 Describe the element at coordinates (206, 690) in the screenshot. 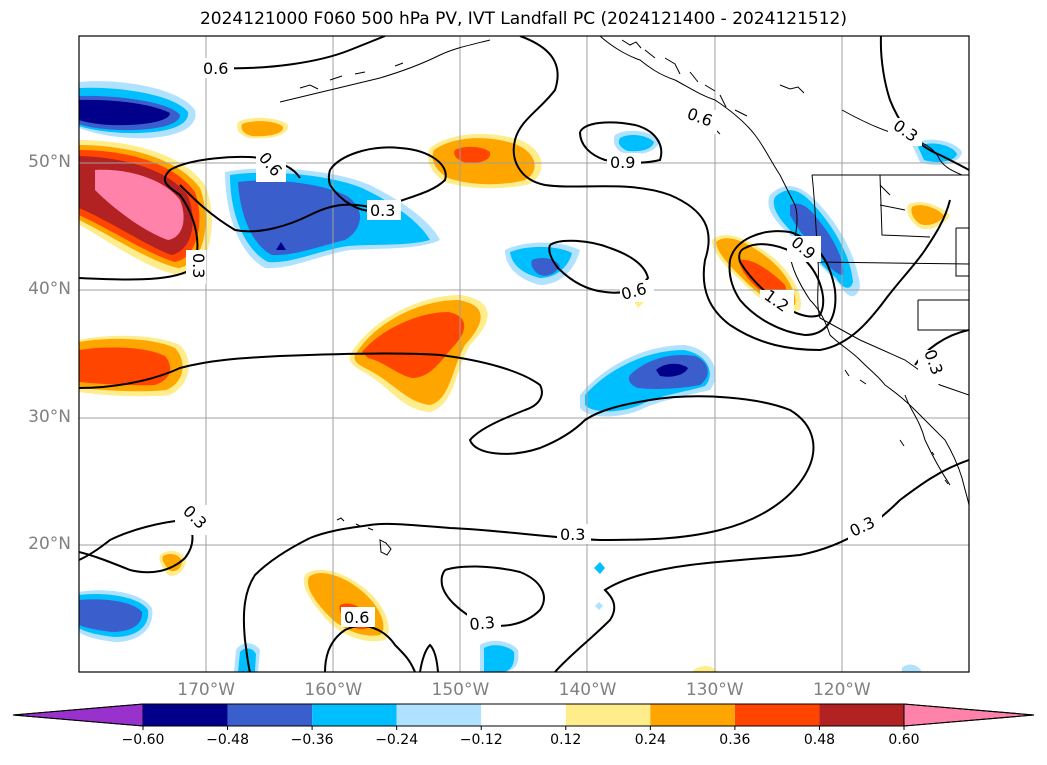

I see `longitude-label: 170°W` at that location.